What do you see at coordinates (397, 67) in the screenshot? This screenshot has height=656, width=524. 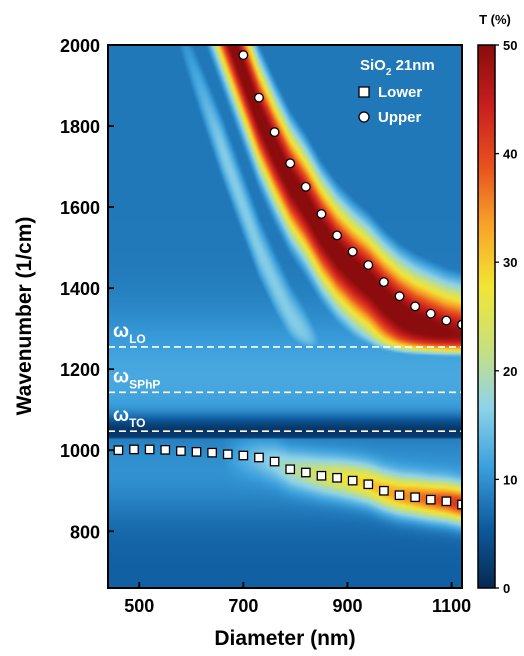 I see `sample-label: SiO2 21nm` at bounding box center [397, 67].